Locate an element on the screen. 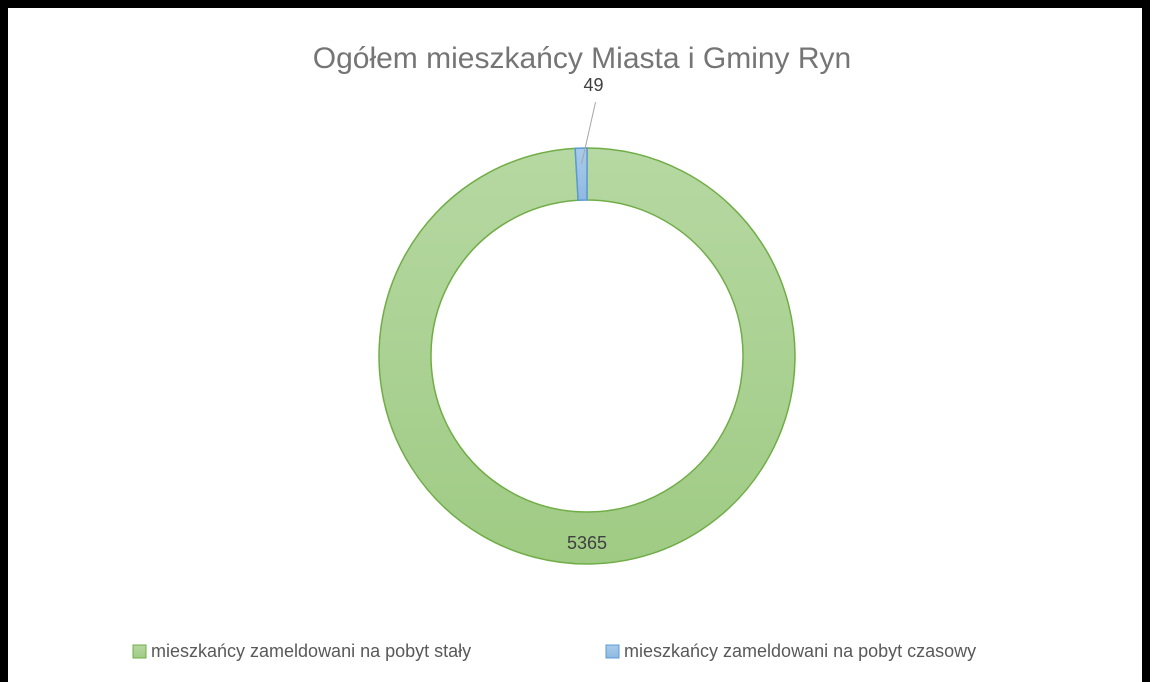 This screenshot has height=682, width=1153. legend-label: mieszkańcy zameldowani na pobyt stały is located at coordinates (311, 651).